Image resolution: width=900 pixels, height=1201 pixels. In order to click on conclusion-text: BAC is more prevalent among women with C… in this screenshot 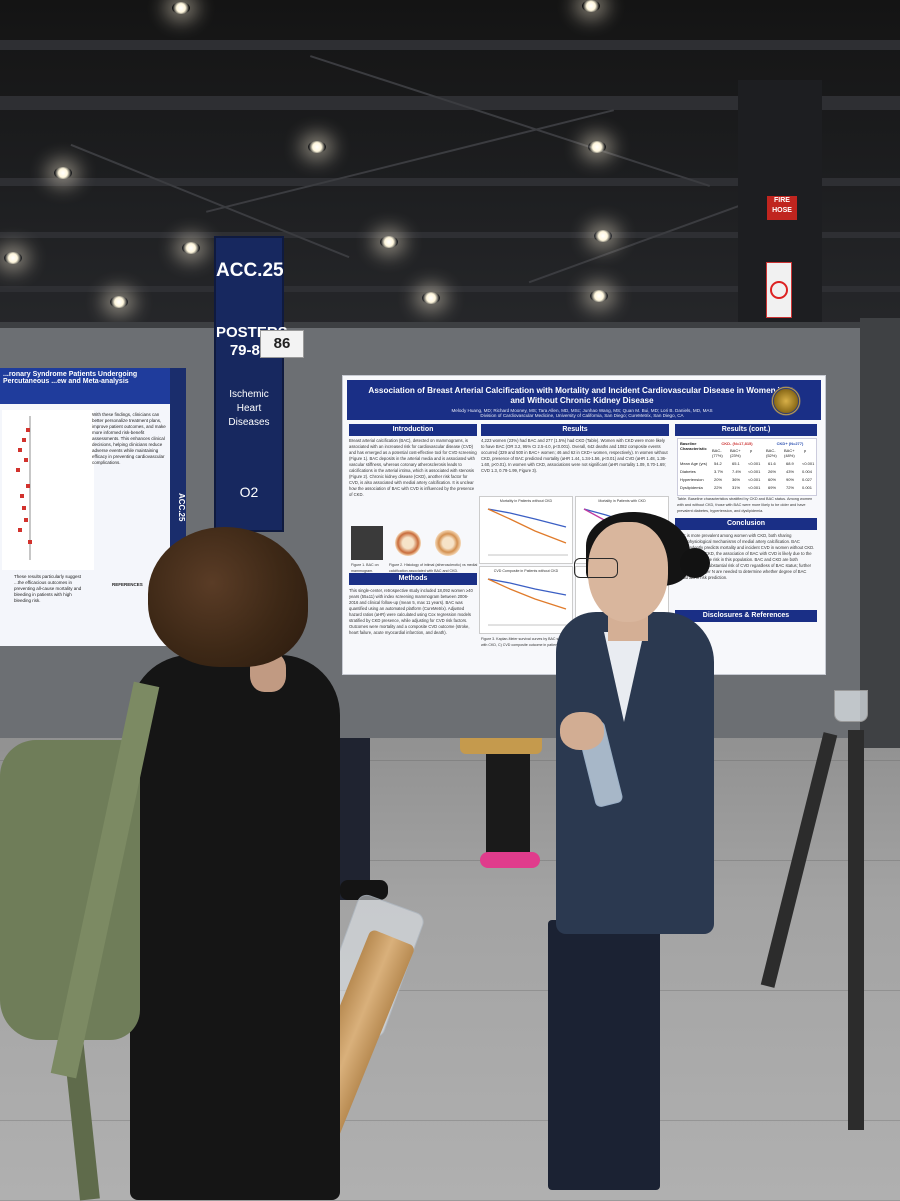, I will do `click(746, 556)`.